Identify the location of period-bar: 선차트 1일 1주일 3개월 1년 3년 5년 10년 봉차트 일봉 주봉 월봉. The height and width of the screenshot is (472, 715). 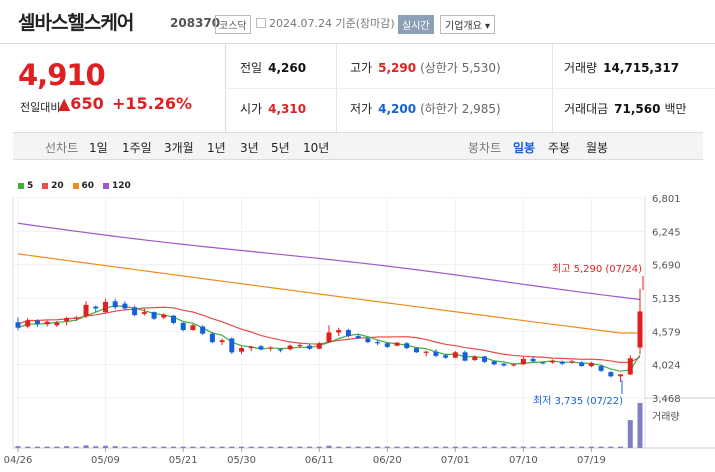
(358, 146).